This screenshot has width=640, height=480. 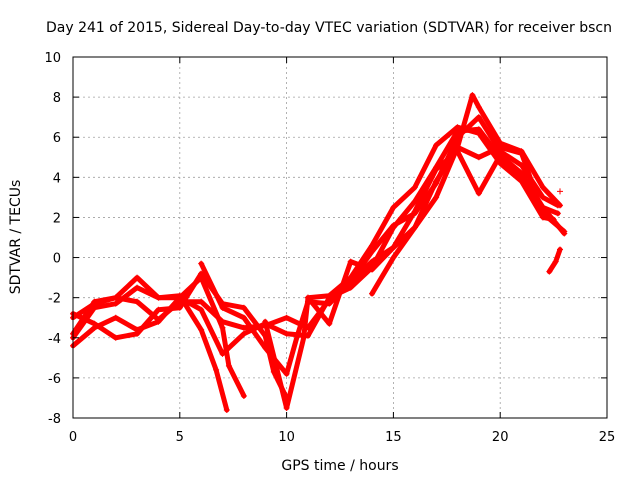 What do you see at coordinates (57, 98) in the screenshot?
I see `y-tick-label: 8` at bounding box center [57, 98].